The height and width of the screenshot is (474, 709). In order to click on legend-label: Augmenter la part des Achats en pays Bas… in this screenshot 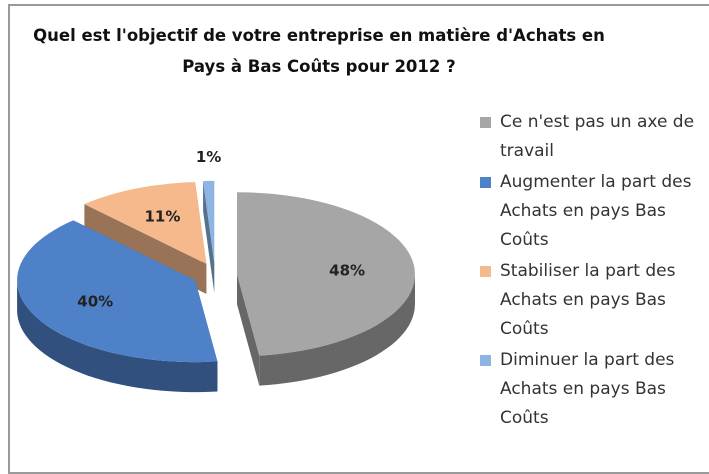, I will do `click(596, 211)`.